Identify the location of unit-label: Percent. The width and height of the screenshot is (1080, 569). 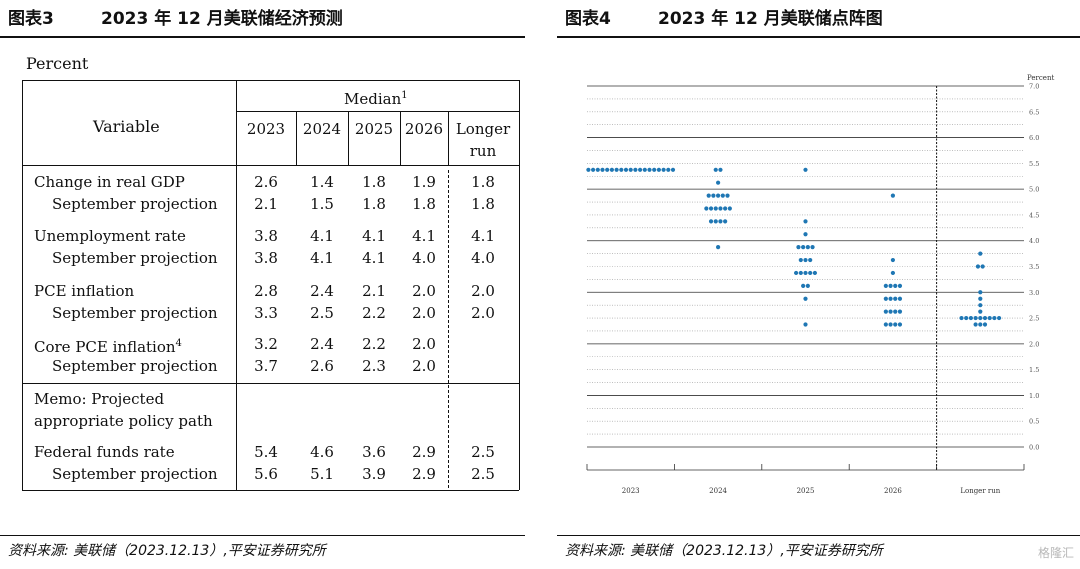
(57, 63).